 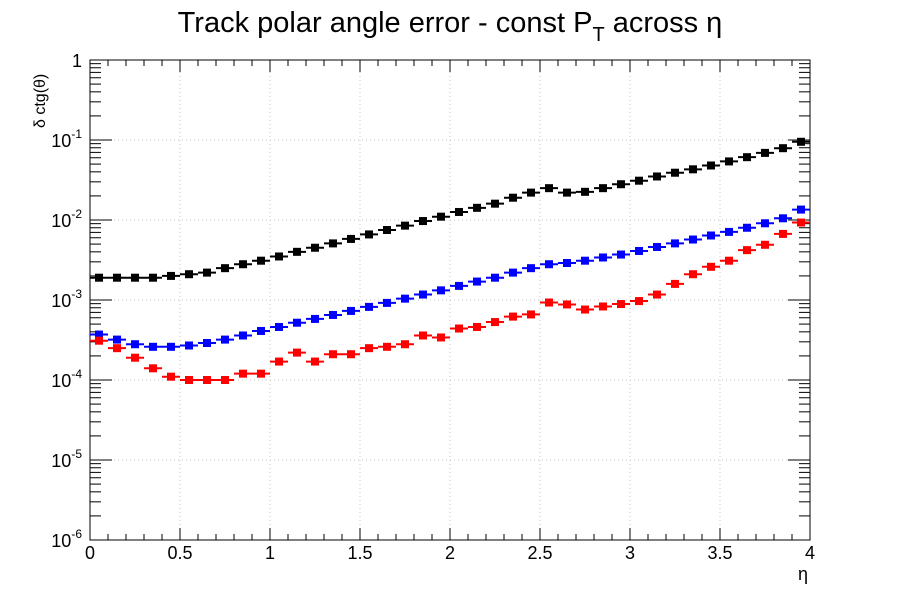 I want to click on y-tick-exponent: -5, so click(x=76, y=454).